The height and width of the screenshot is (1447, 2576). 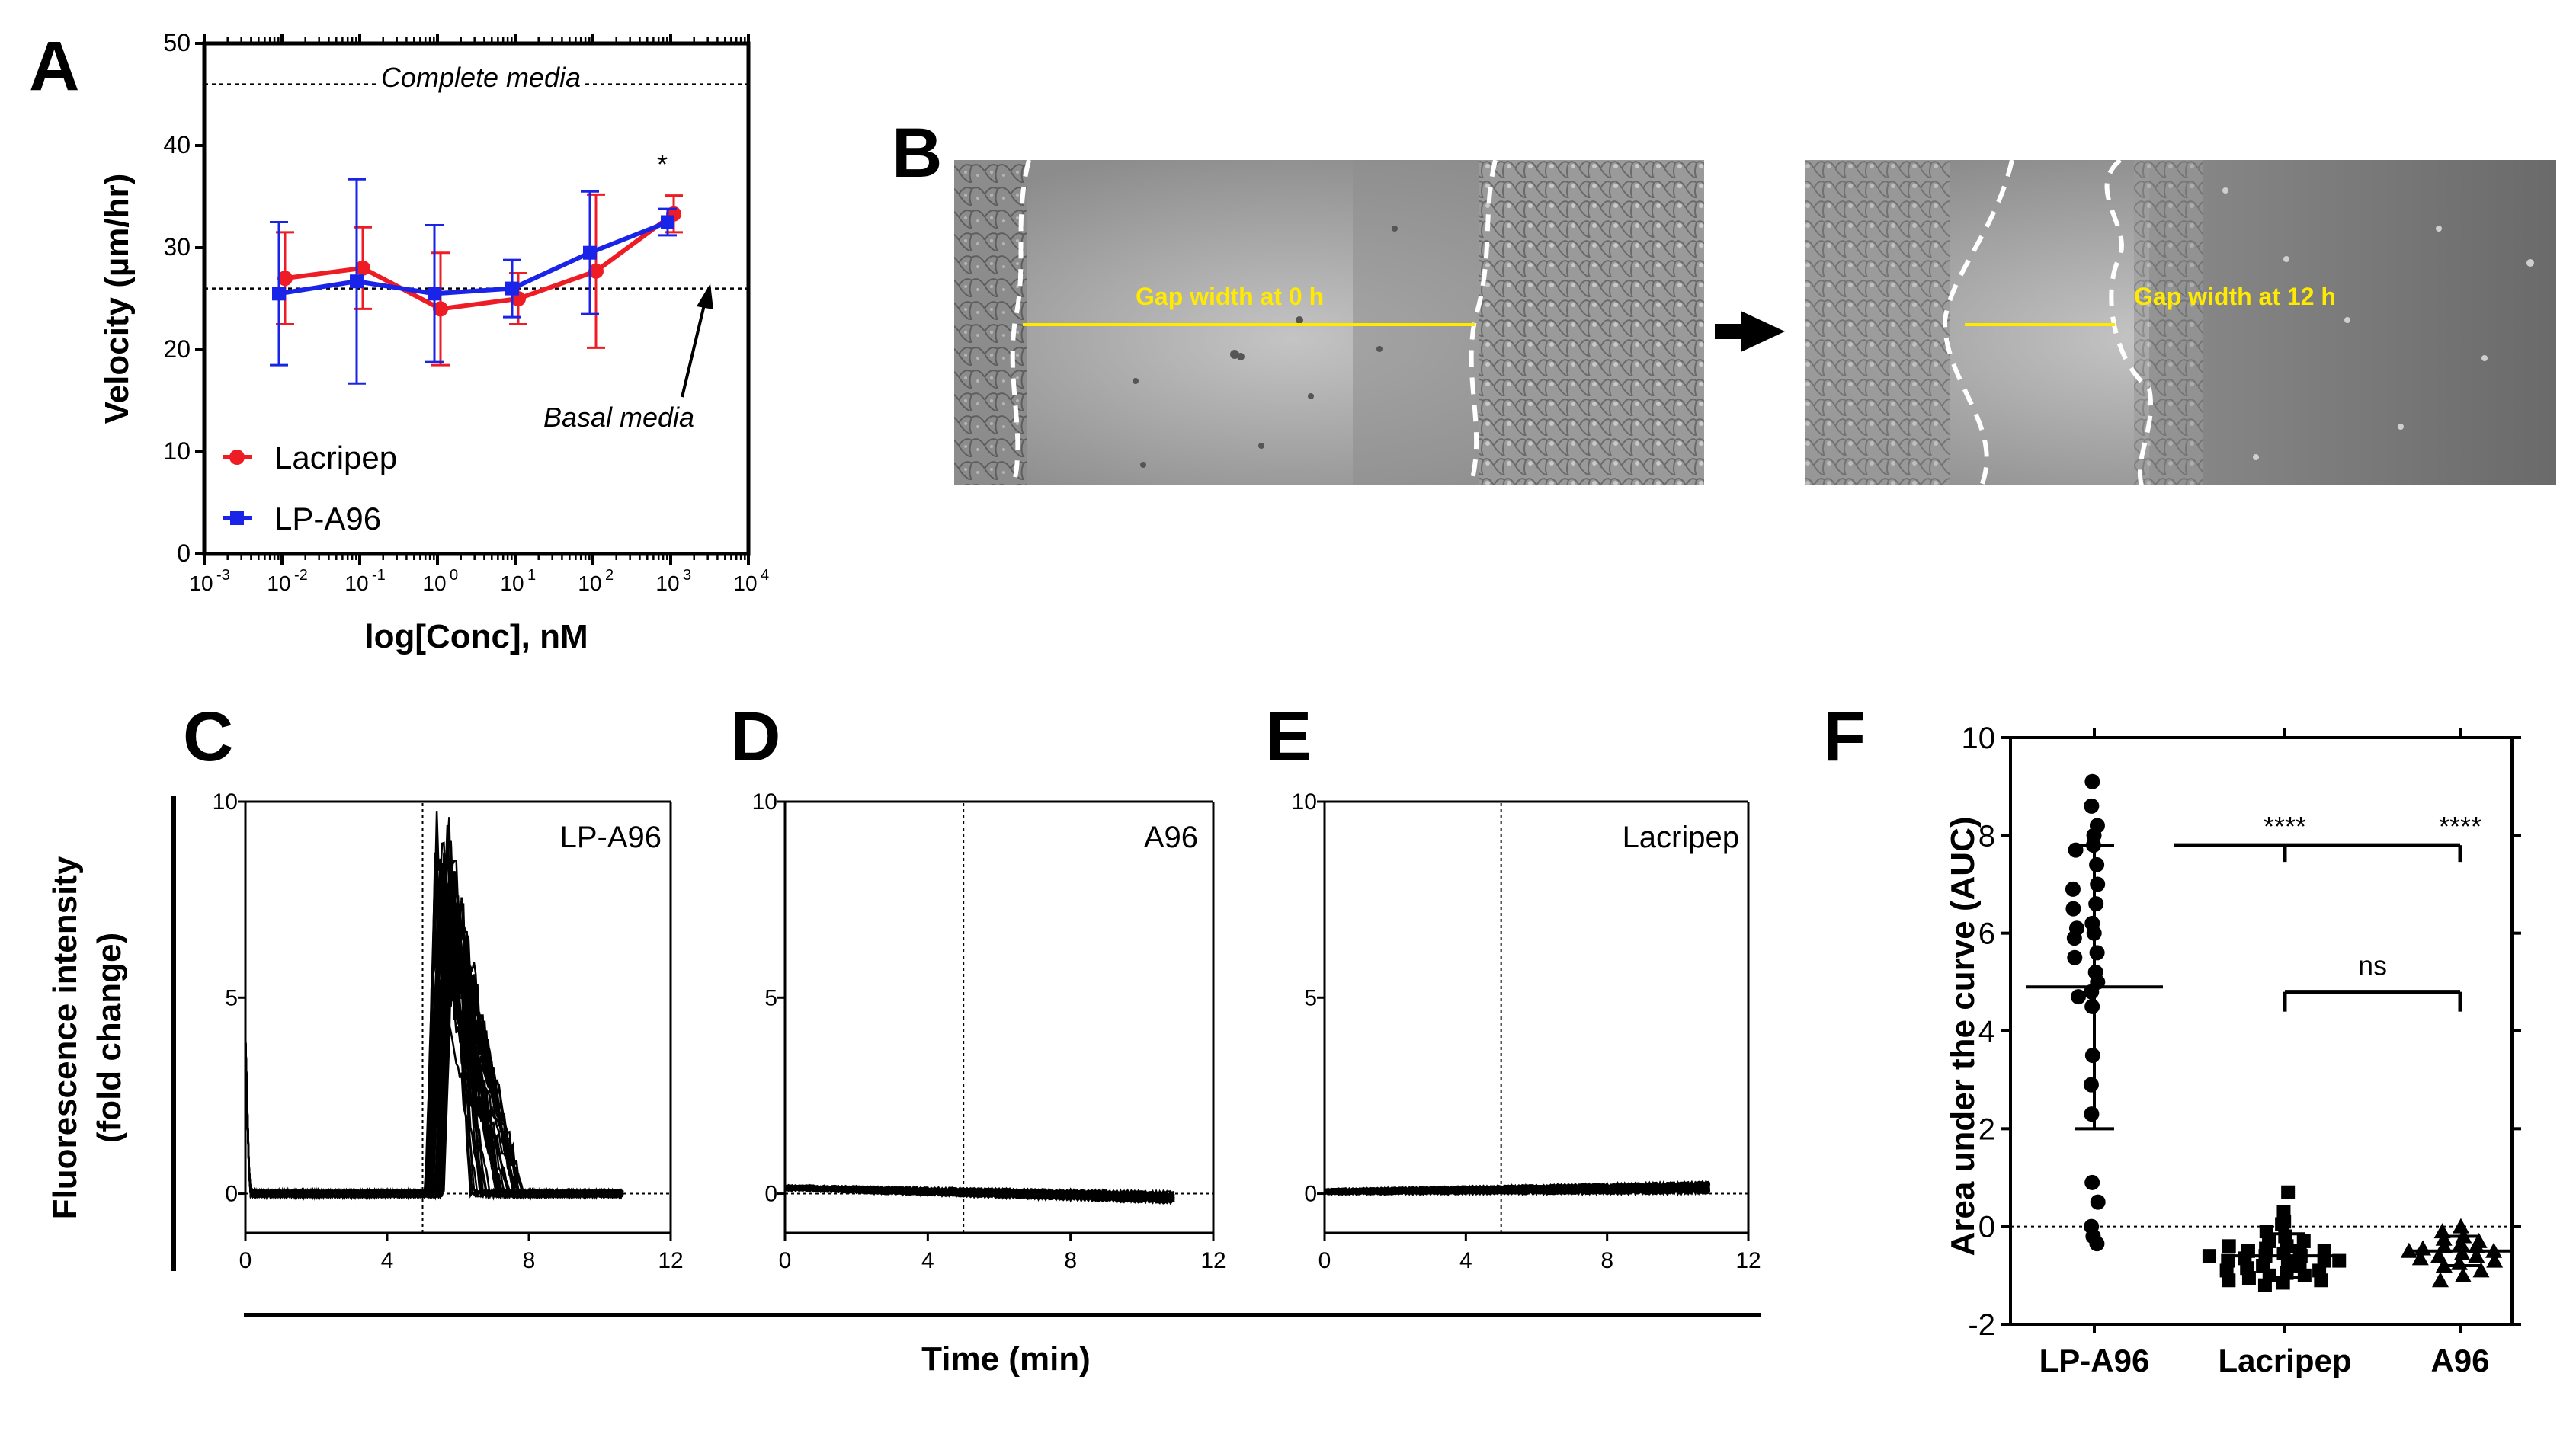 What do you see at coordinates (2284, 1361) in the screenshot?
I see `category-label: Lacripep` at bounding box center [2284, 1361].